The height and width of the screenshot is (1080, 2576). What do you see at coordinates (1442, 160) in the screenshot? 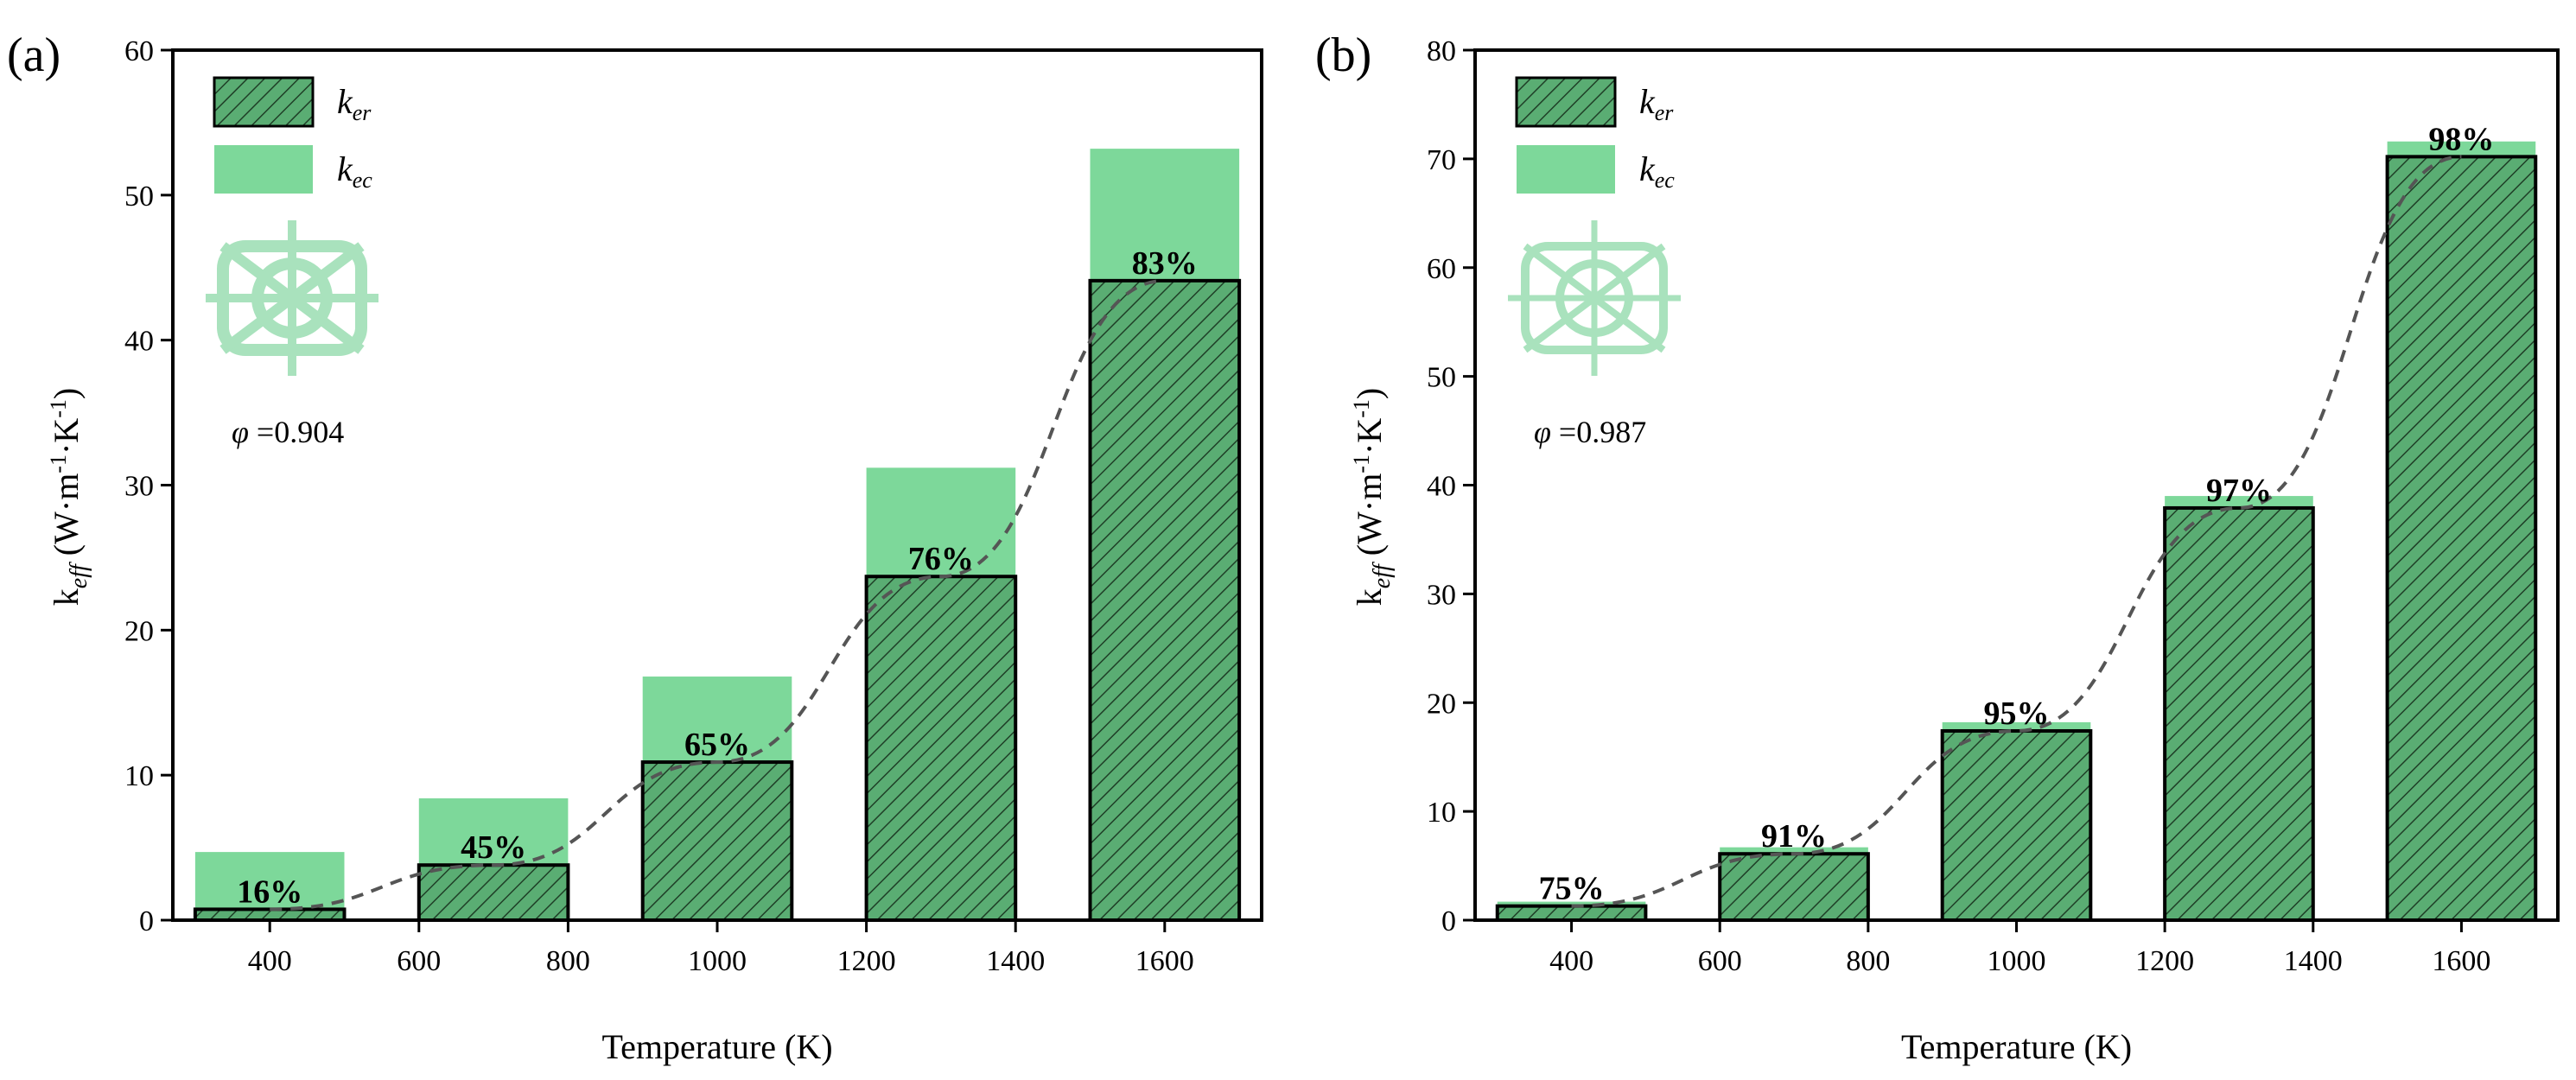
I see `y-tick-label: 70` at bounding box center [1442, 160].